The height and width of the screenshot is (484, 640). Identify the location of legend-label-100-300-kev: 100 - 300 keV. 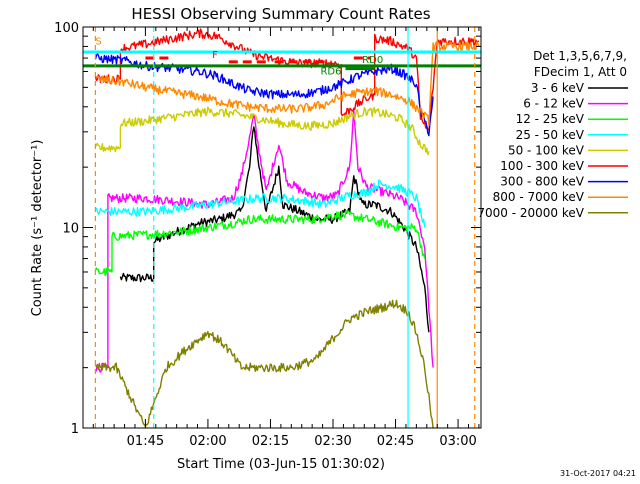
(542, 166).